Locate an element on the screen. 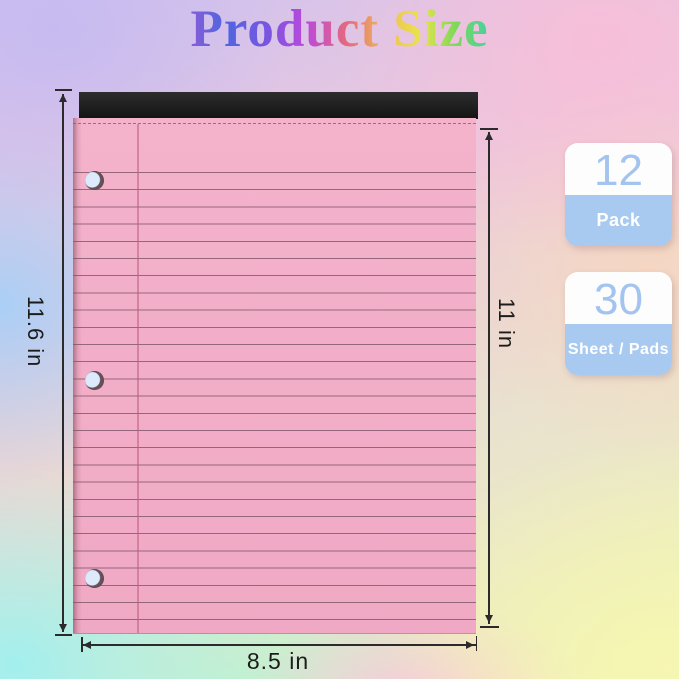 This screenshot has width=679, height=679. dim-label-total-height: 11.6 in is located at coordinates (35, 332).